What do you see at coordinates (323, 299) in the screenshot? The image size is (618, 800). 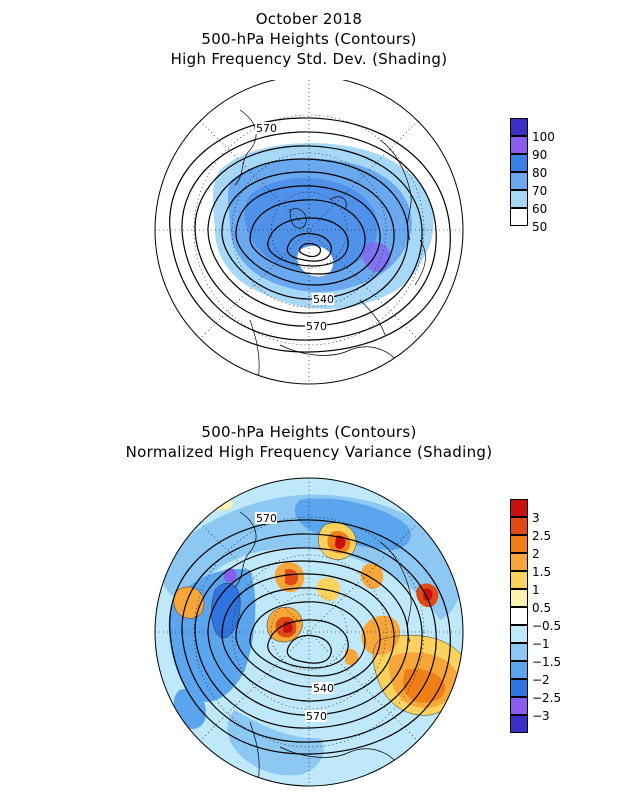 I see `top-contour-label-540: 540` at bounding box center [323, 299].